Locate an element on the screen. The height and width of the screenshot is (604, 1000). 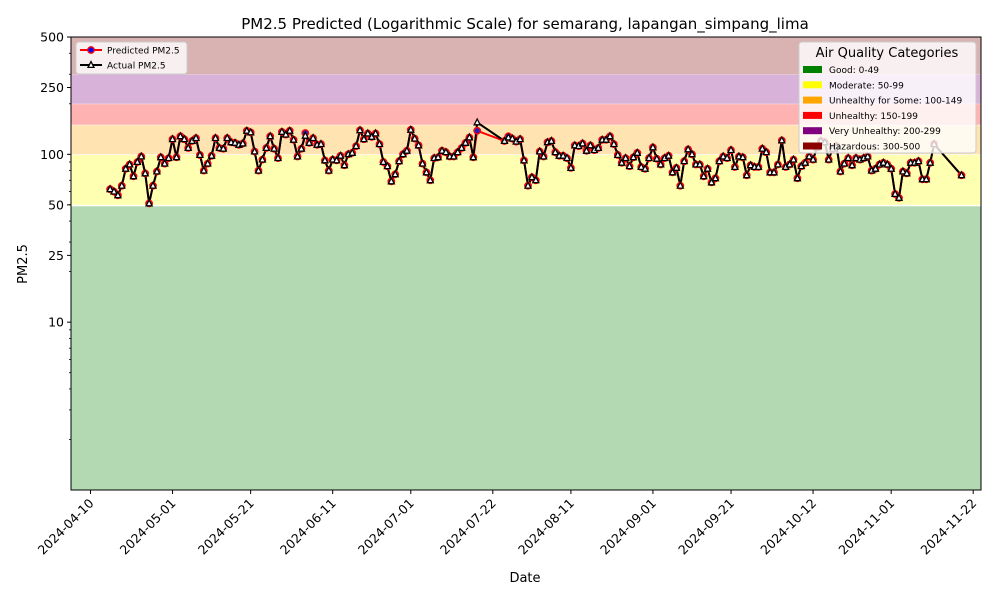
y-tick-label: 10 is located at coordinates (56, 322).